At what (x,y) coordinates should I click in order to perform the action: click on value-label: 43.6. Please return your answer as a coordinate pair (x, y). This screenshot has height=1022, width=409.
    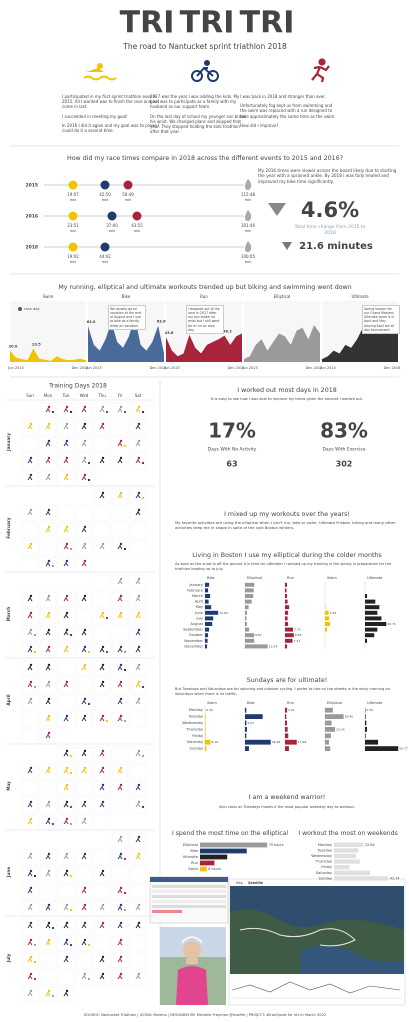
    Looking at the image, I should click on (169, 333).